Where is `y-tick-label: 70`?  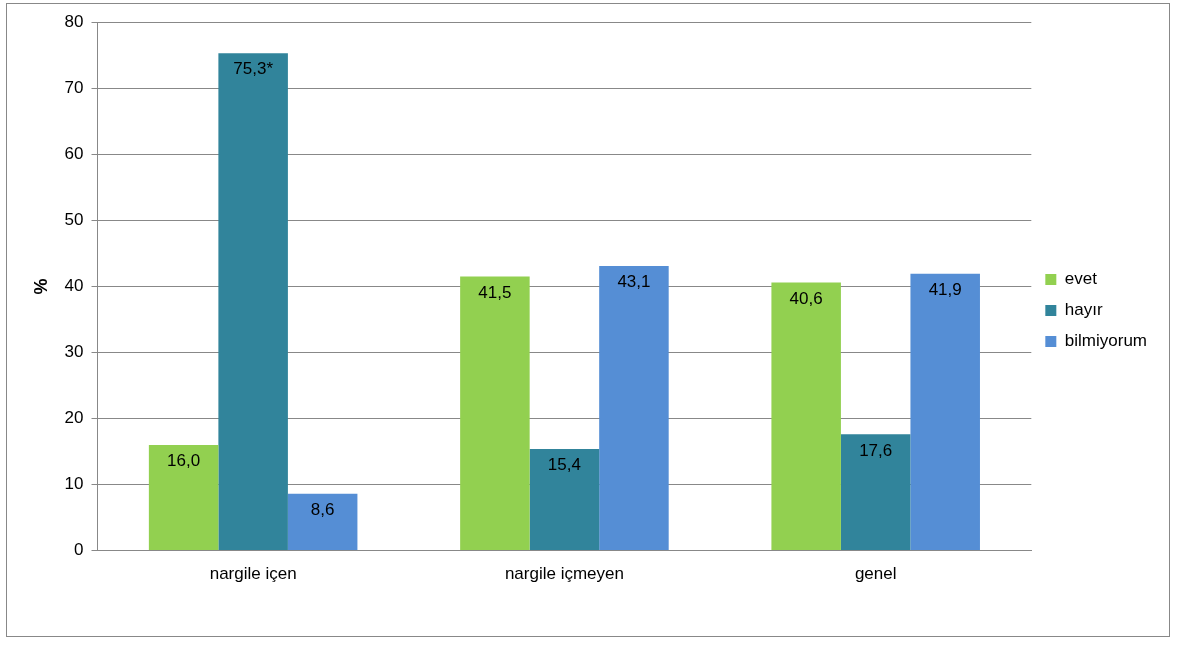
y-tick-label: 70 is located at coordinates (74, 87).